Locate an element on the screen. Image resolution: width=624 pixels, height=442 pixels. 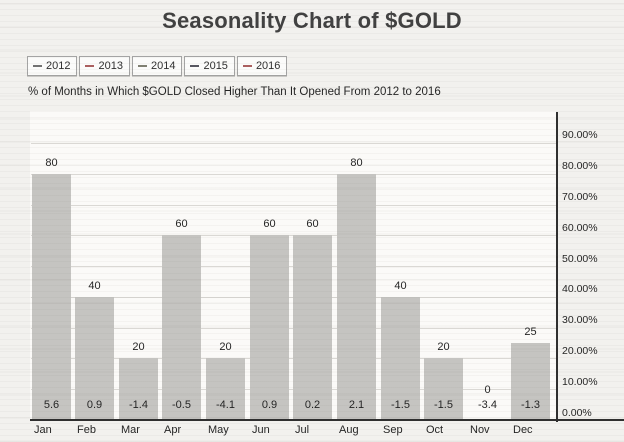
y-axis-tick-label: 50.00% is located at coordinates (580, 259).